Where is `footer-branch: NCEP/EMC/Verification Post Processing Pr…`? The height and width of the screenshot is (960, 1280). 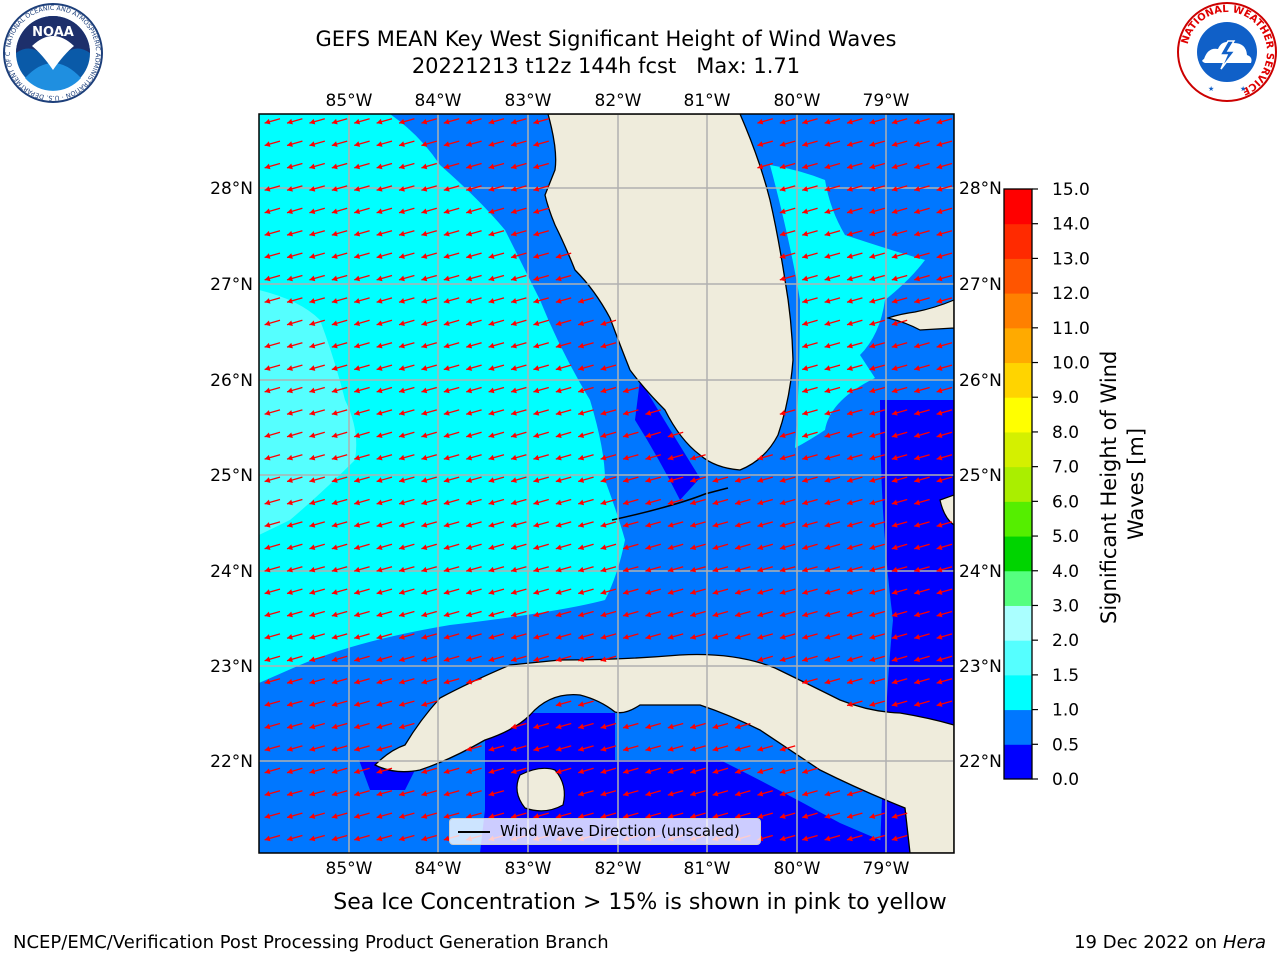 footer-branch: NCEP/EMC/Verification Post Processing Pr… is located at coordinates (311, 942).